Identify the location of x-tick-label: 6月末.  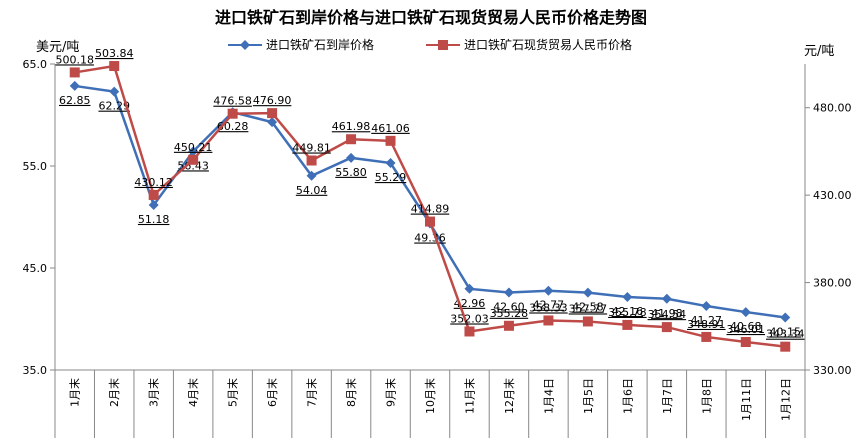
(272, 392).